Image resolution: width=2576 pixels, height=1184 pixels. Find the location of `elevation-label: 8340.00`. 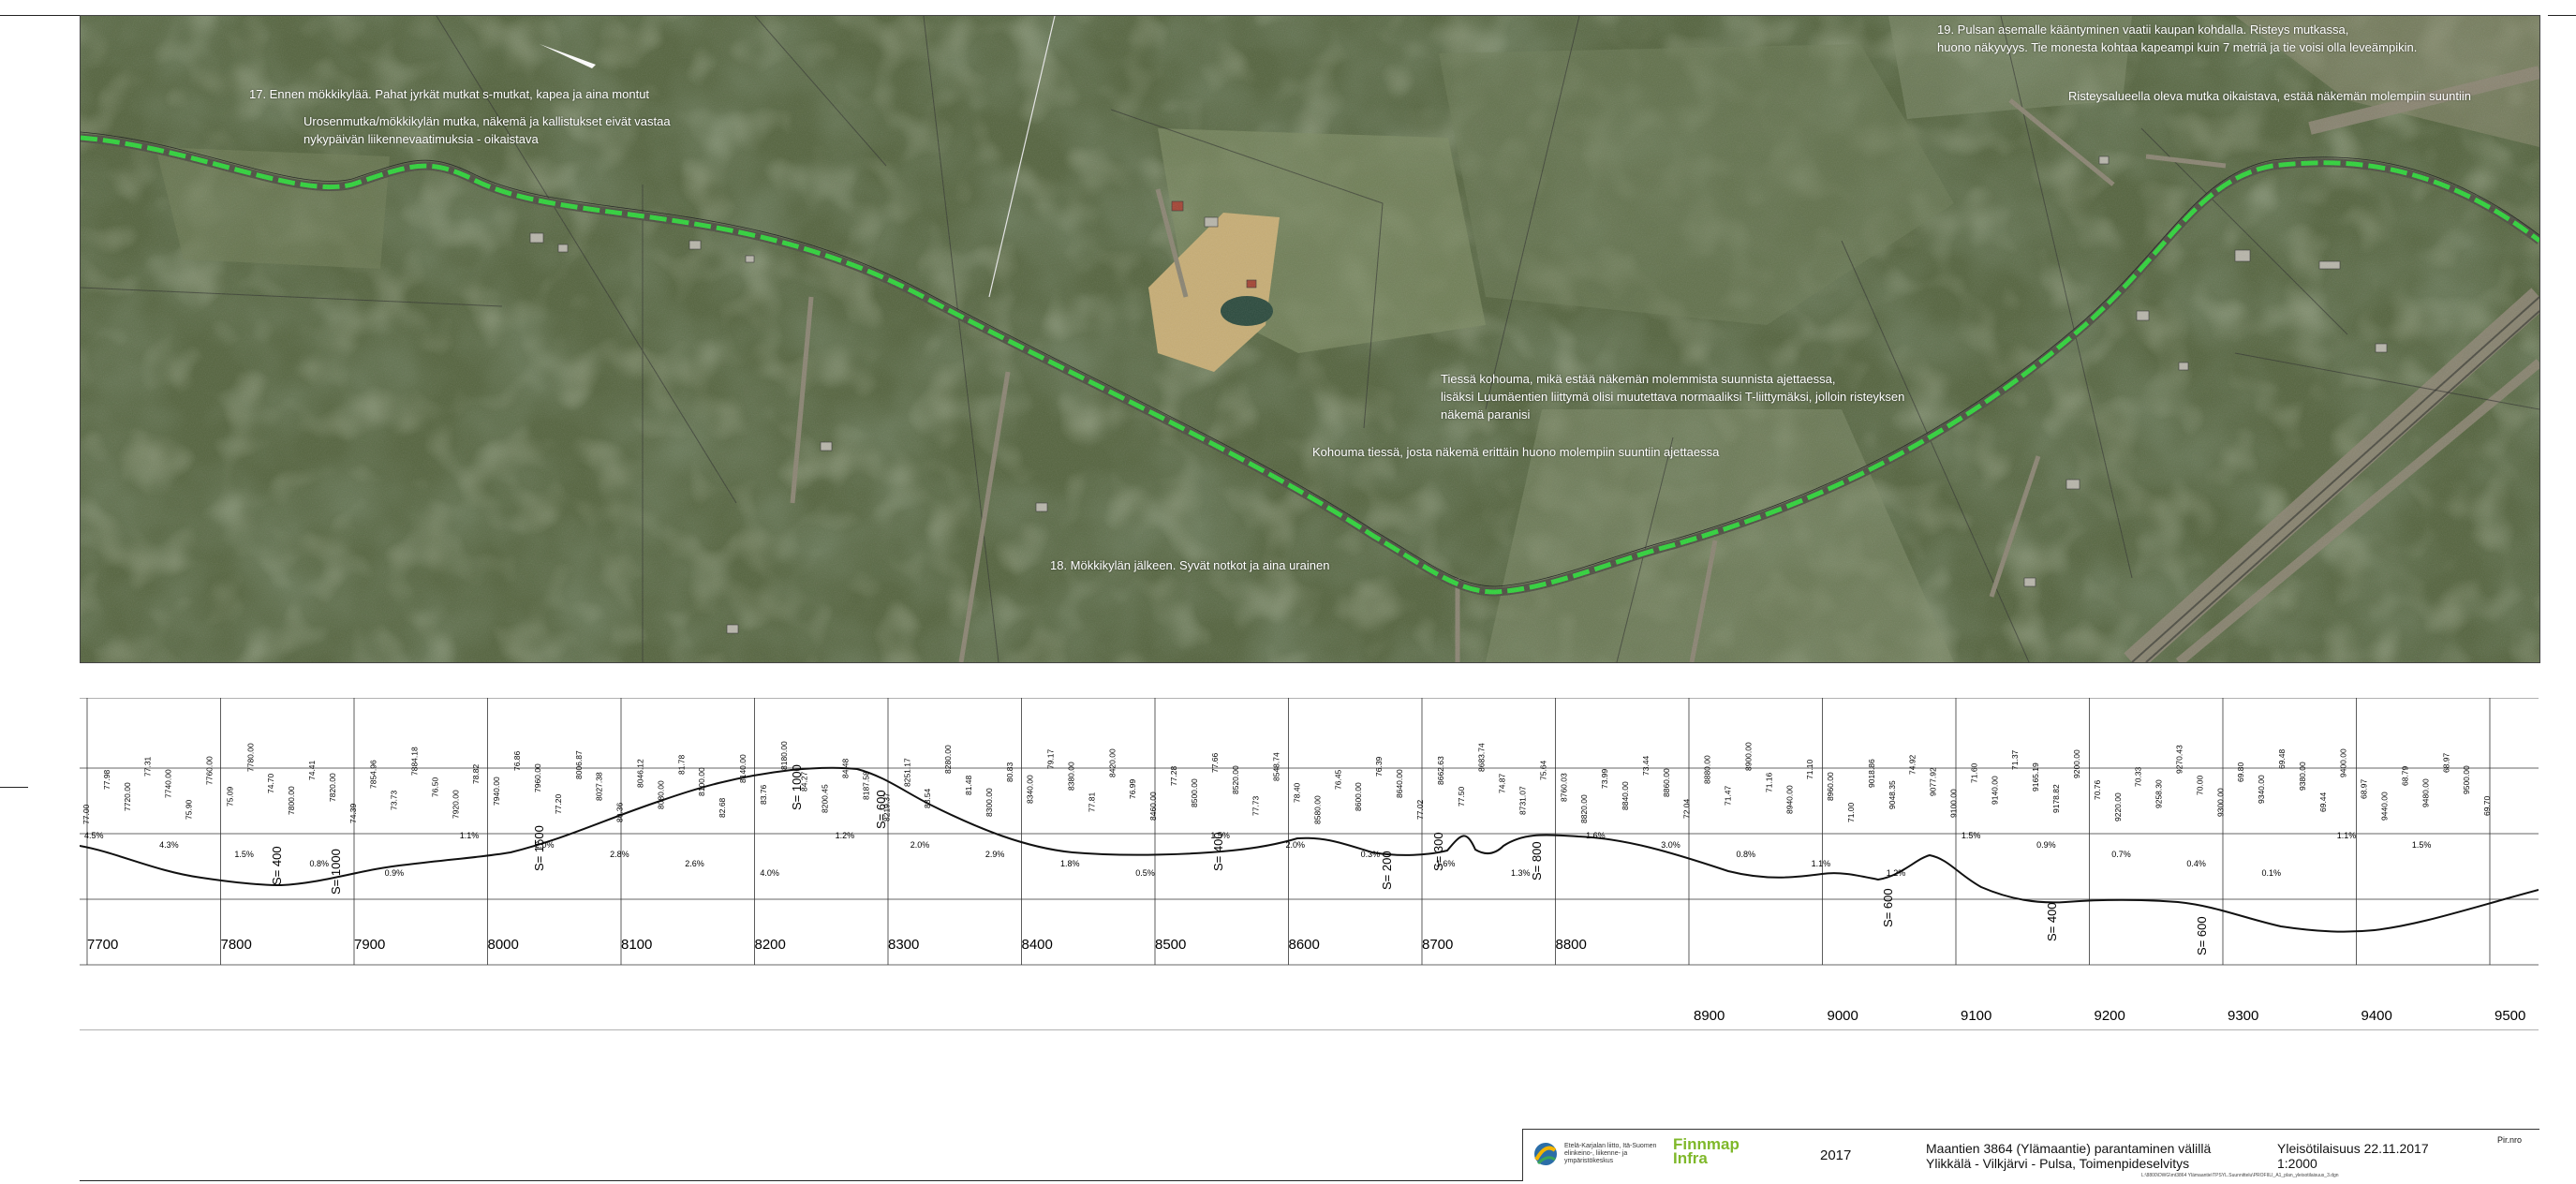

elevation-label: 8340.00 is located at coordinates (1030, 789).